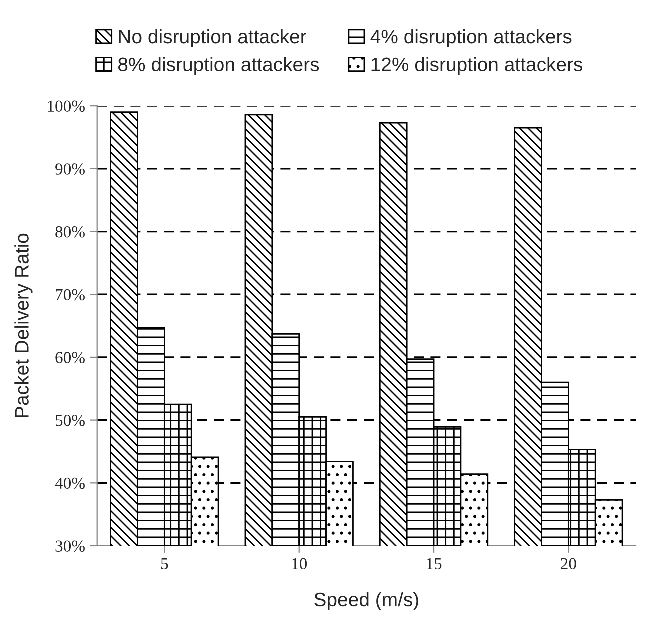 Image resolution: width=649 pixels, height=624 pixels. What do you see at coordinates (568, 564) in the screenshot?
I see `x-tick-label: 20` at bounding box center [568, 564].